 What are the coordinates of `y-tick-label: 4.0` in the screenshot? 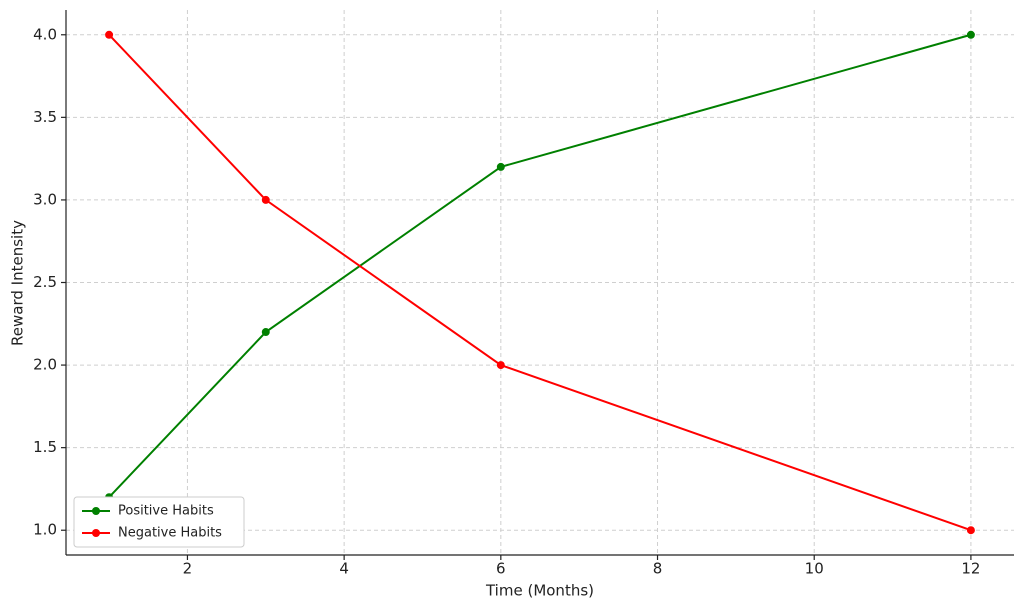 It's located at (45, 34).